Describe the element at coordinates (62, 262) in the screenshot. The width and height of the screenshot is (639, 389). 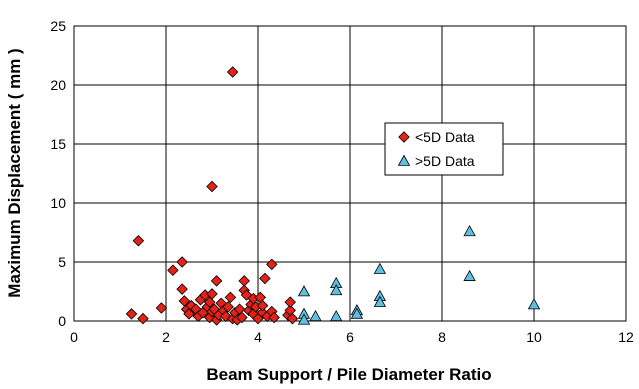
I see `y-tick-label: 5` at that location.